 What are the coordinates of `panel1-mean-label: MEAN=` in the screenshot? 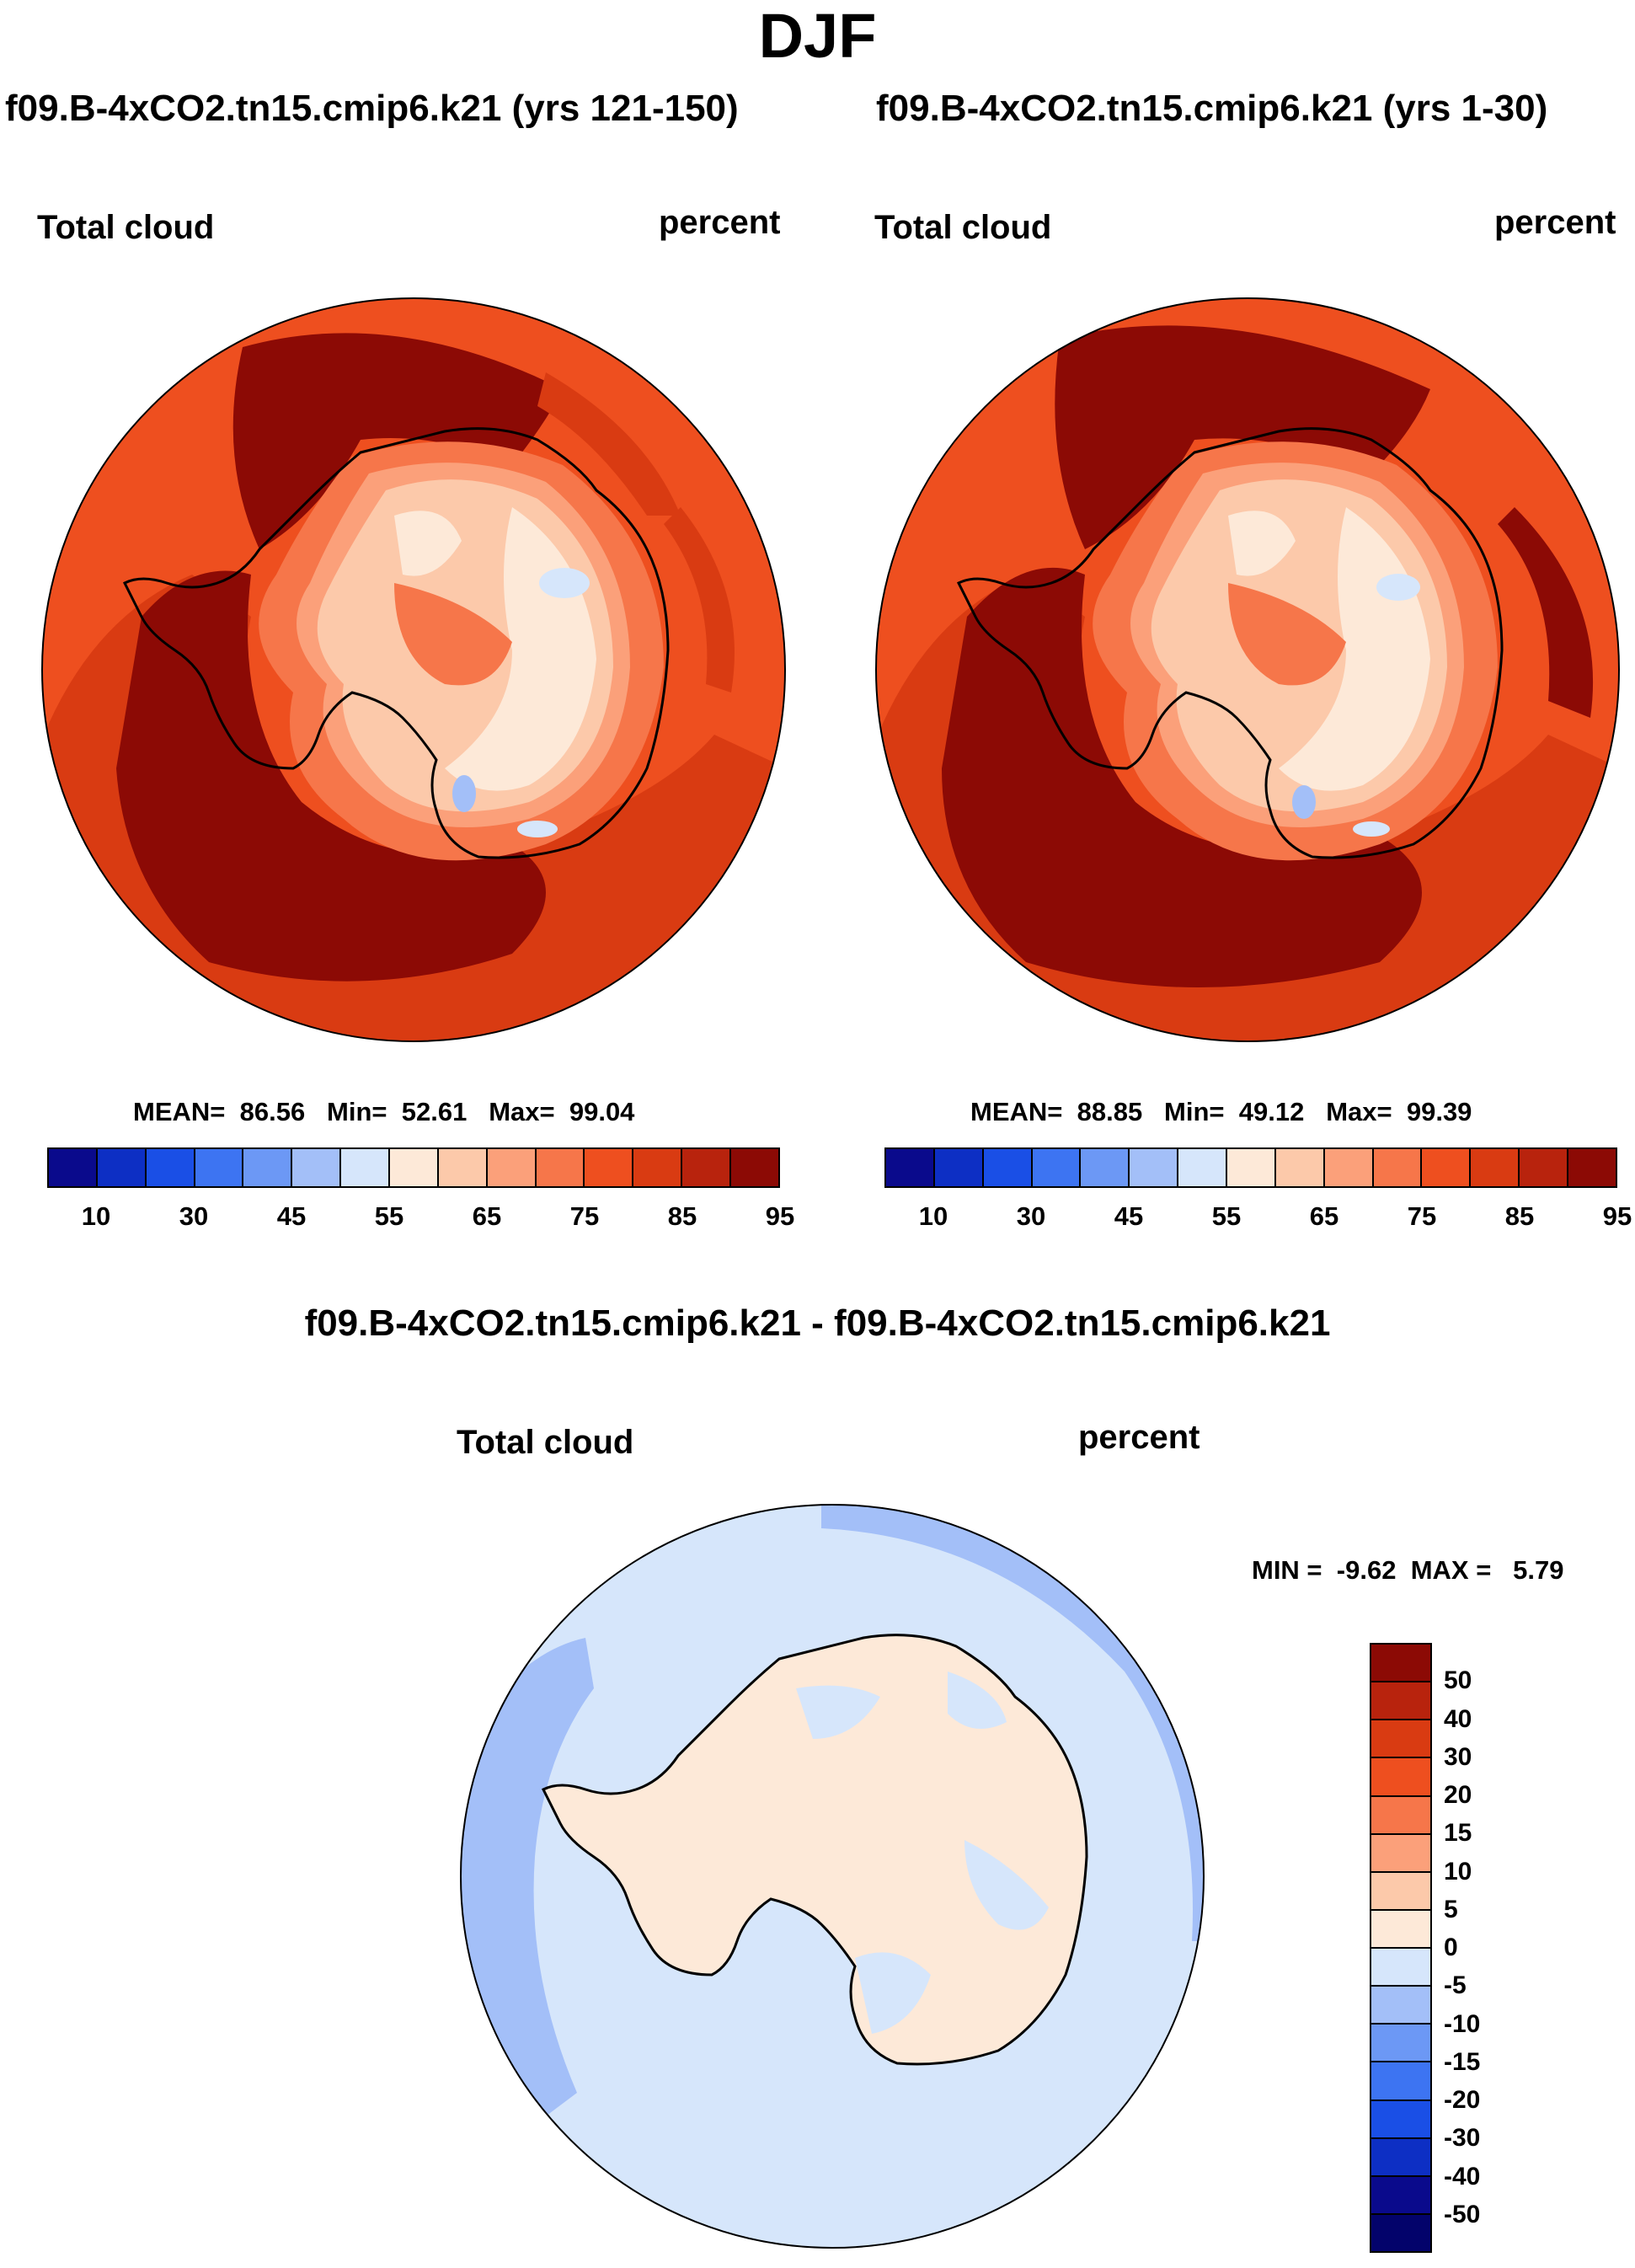 It's located at (179, 1111).